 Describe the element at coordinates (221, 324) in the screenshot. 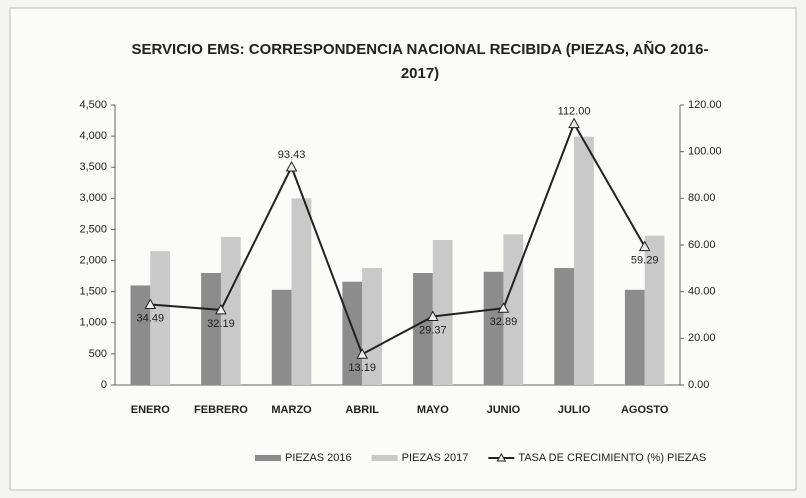

I see `data-label: 32.19` at that location.